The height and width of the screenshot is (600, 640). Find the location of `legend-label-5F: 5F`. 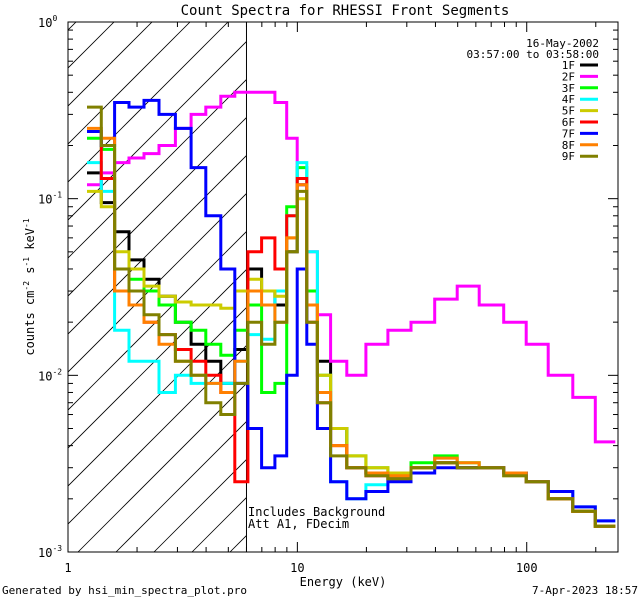

legend-label-5F: 5F is located at coordinates (568, 111).